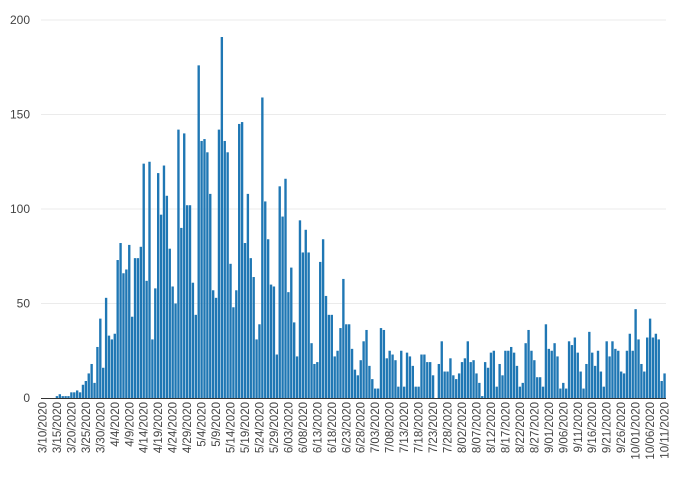  I want to click on x-tick-label: 8/22/2020, so click(521, 427).